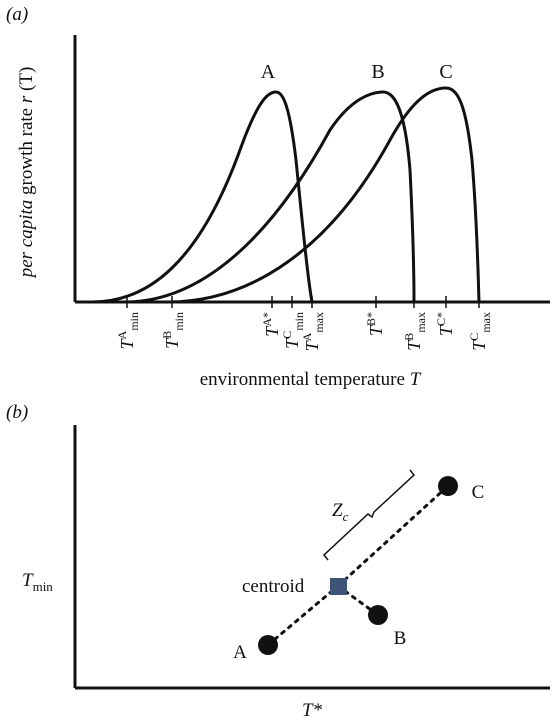  What do you see at coordinates (375, 324) in the screenshot?
I see `tick-label: TB*` at bounding box center [375, 324].